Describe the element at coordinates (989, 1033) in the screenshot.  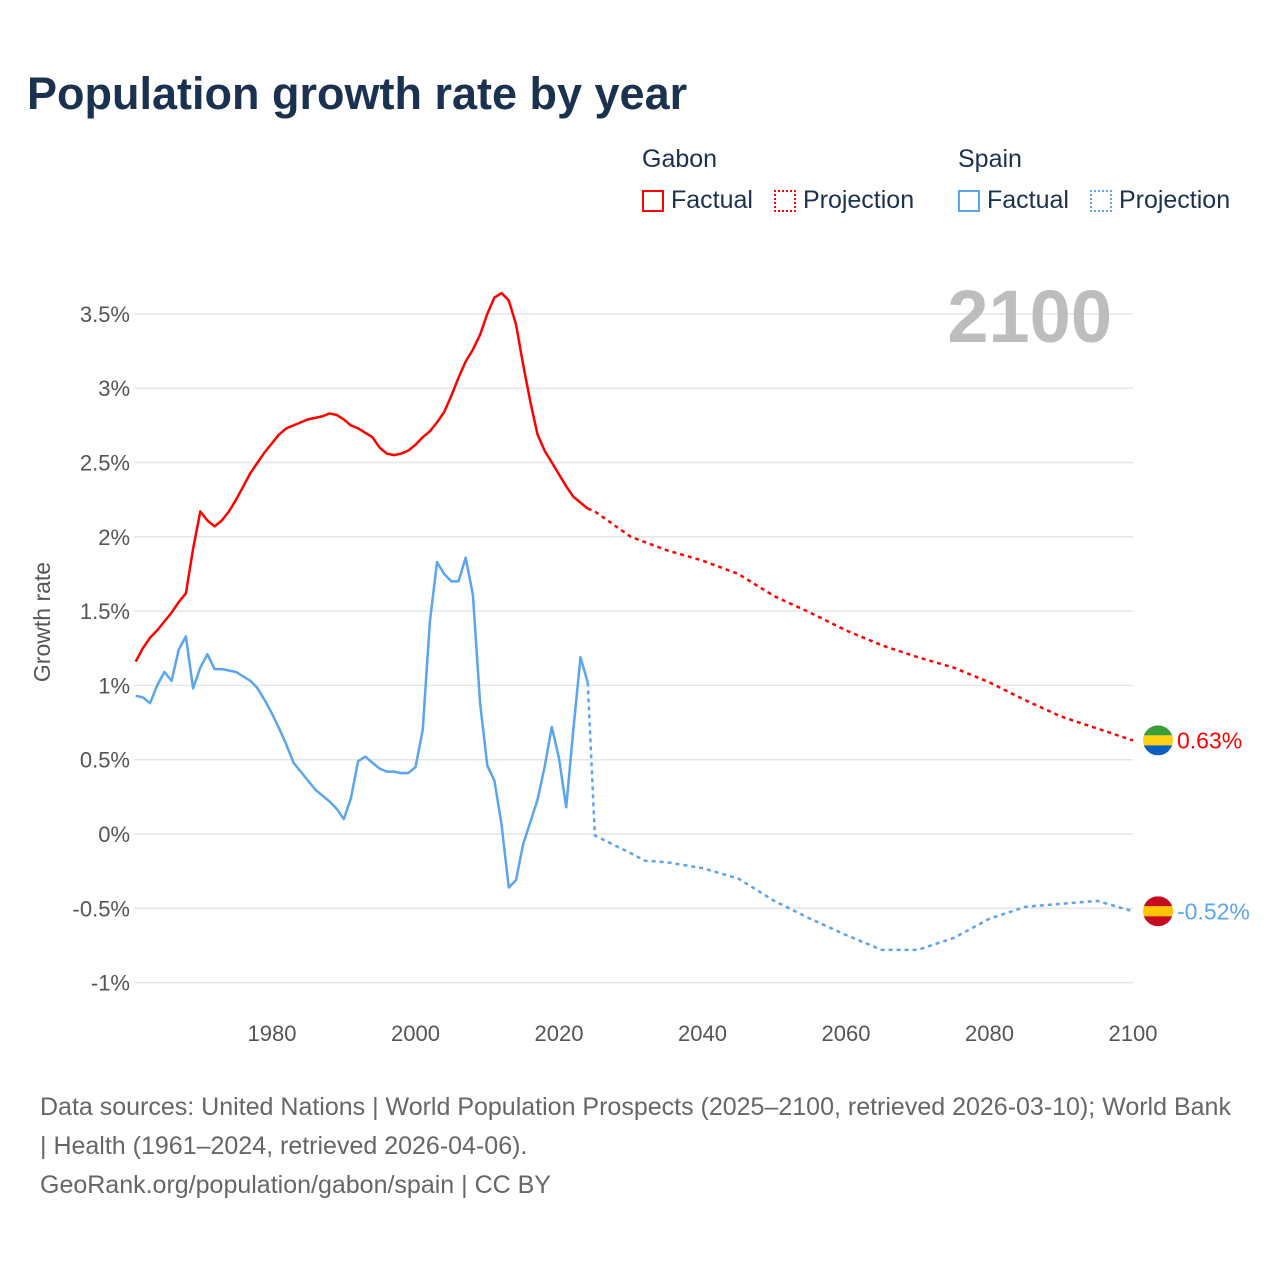
I see `x-tick-label: 2080` at that location.